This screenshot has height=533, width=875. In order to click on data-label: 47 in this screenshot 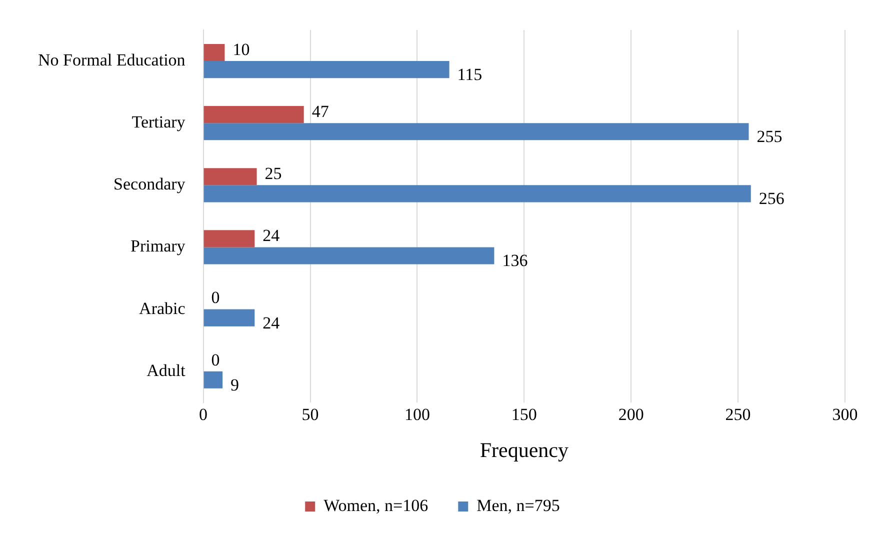, I will do `click(321, 112)`.